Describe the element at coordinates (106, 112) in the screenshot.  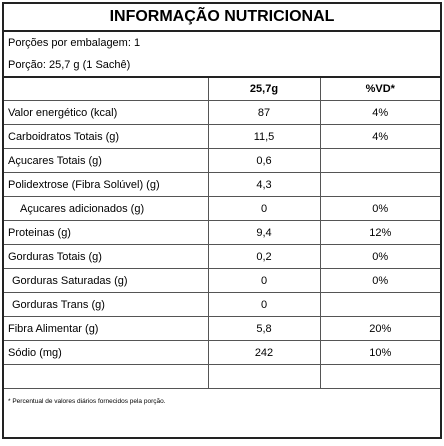
I see `nutrient-label: Valor energético (kcal)` at that location.